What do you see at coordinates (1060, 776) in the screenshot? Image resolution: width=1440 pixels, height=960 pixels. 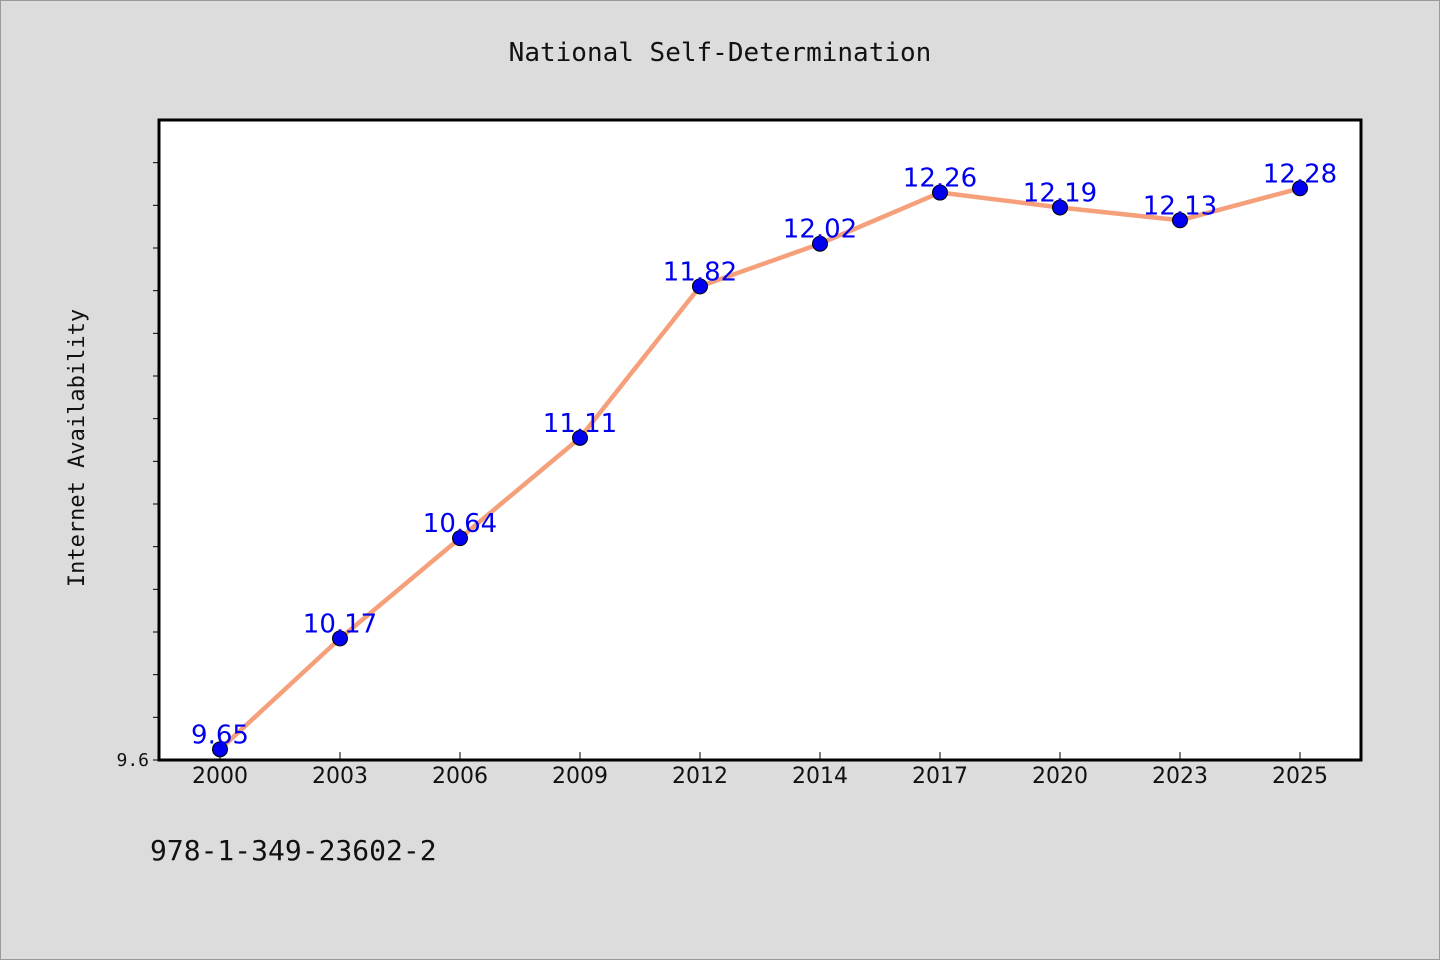 I see `x-tick-label: 2020` at bounding box center [1060, 776].